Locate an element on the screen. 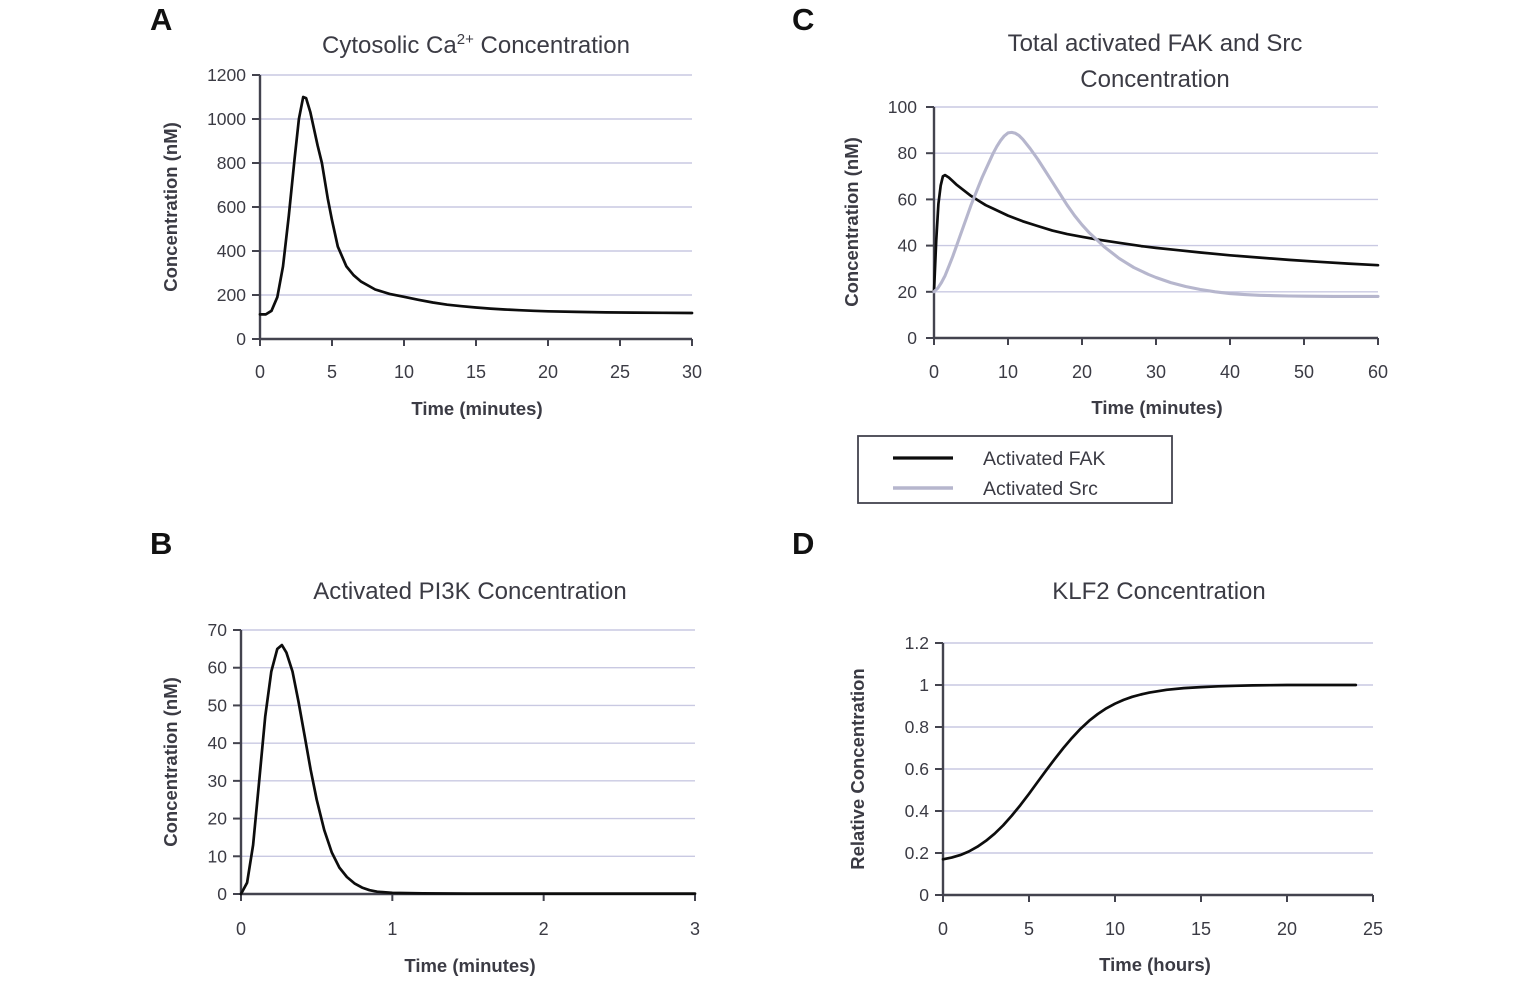  chart-title: Concentration is located at coordinates (1154, 79).